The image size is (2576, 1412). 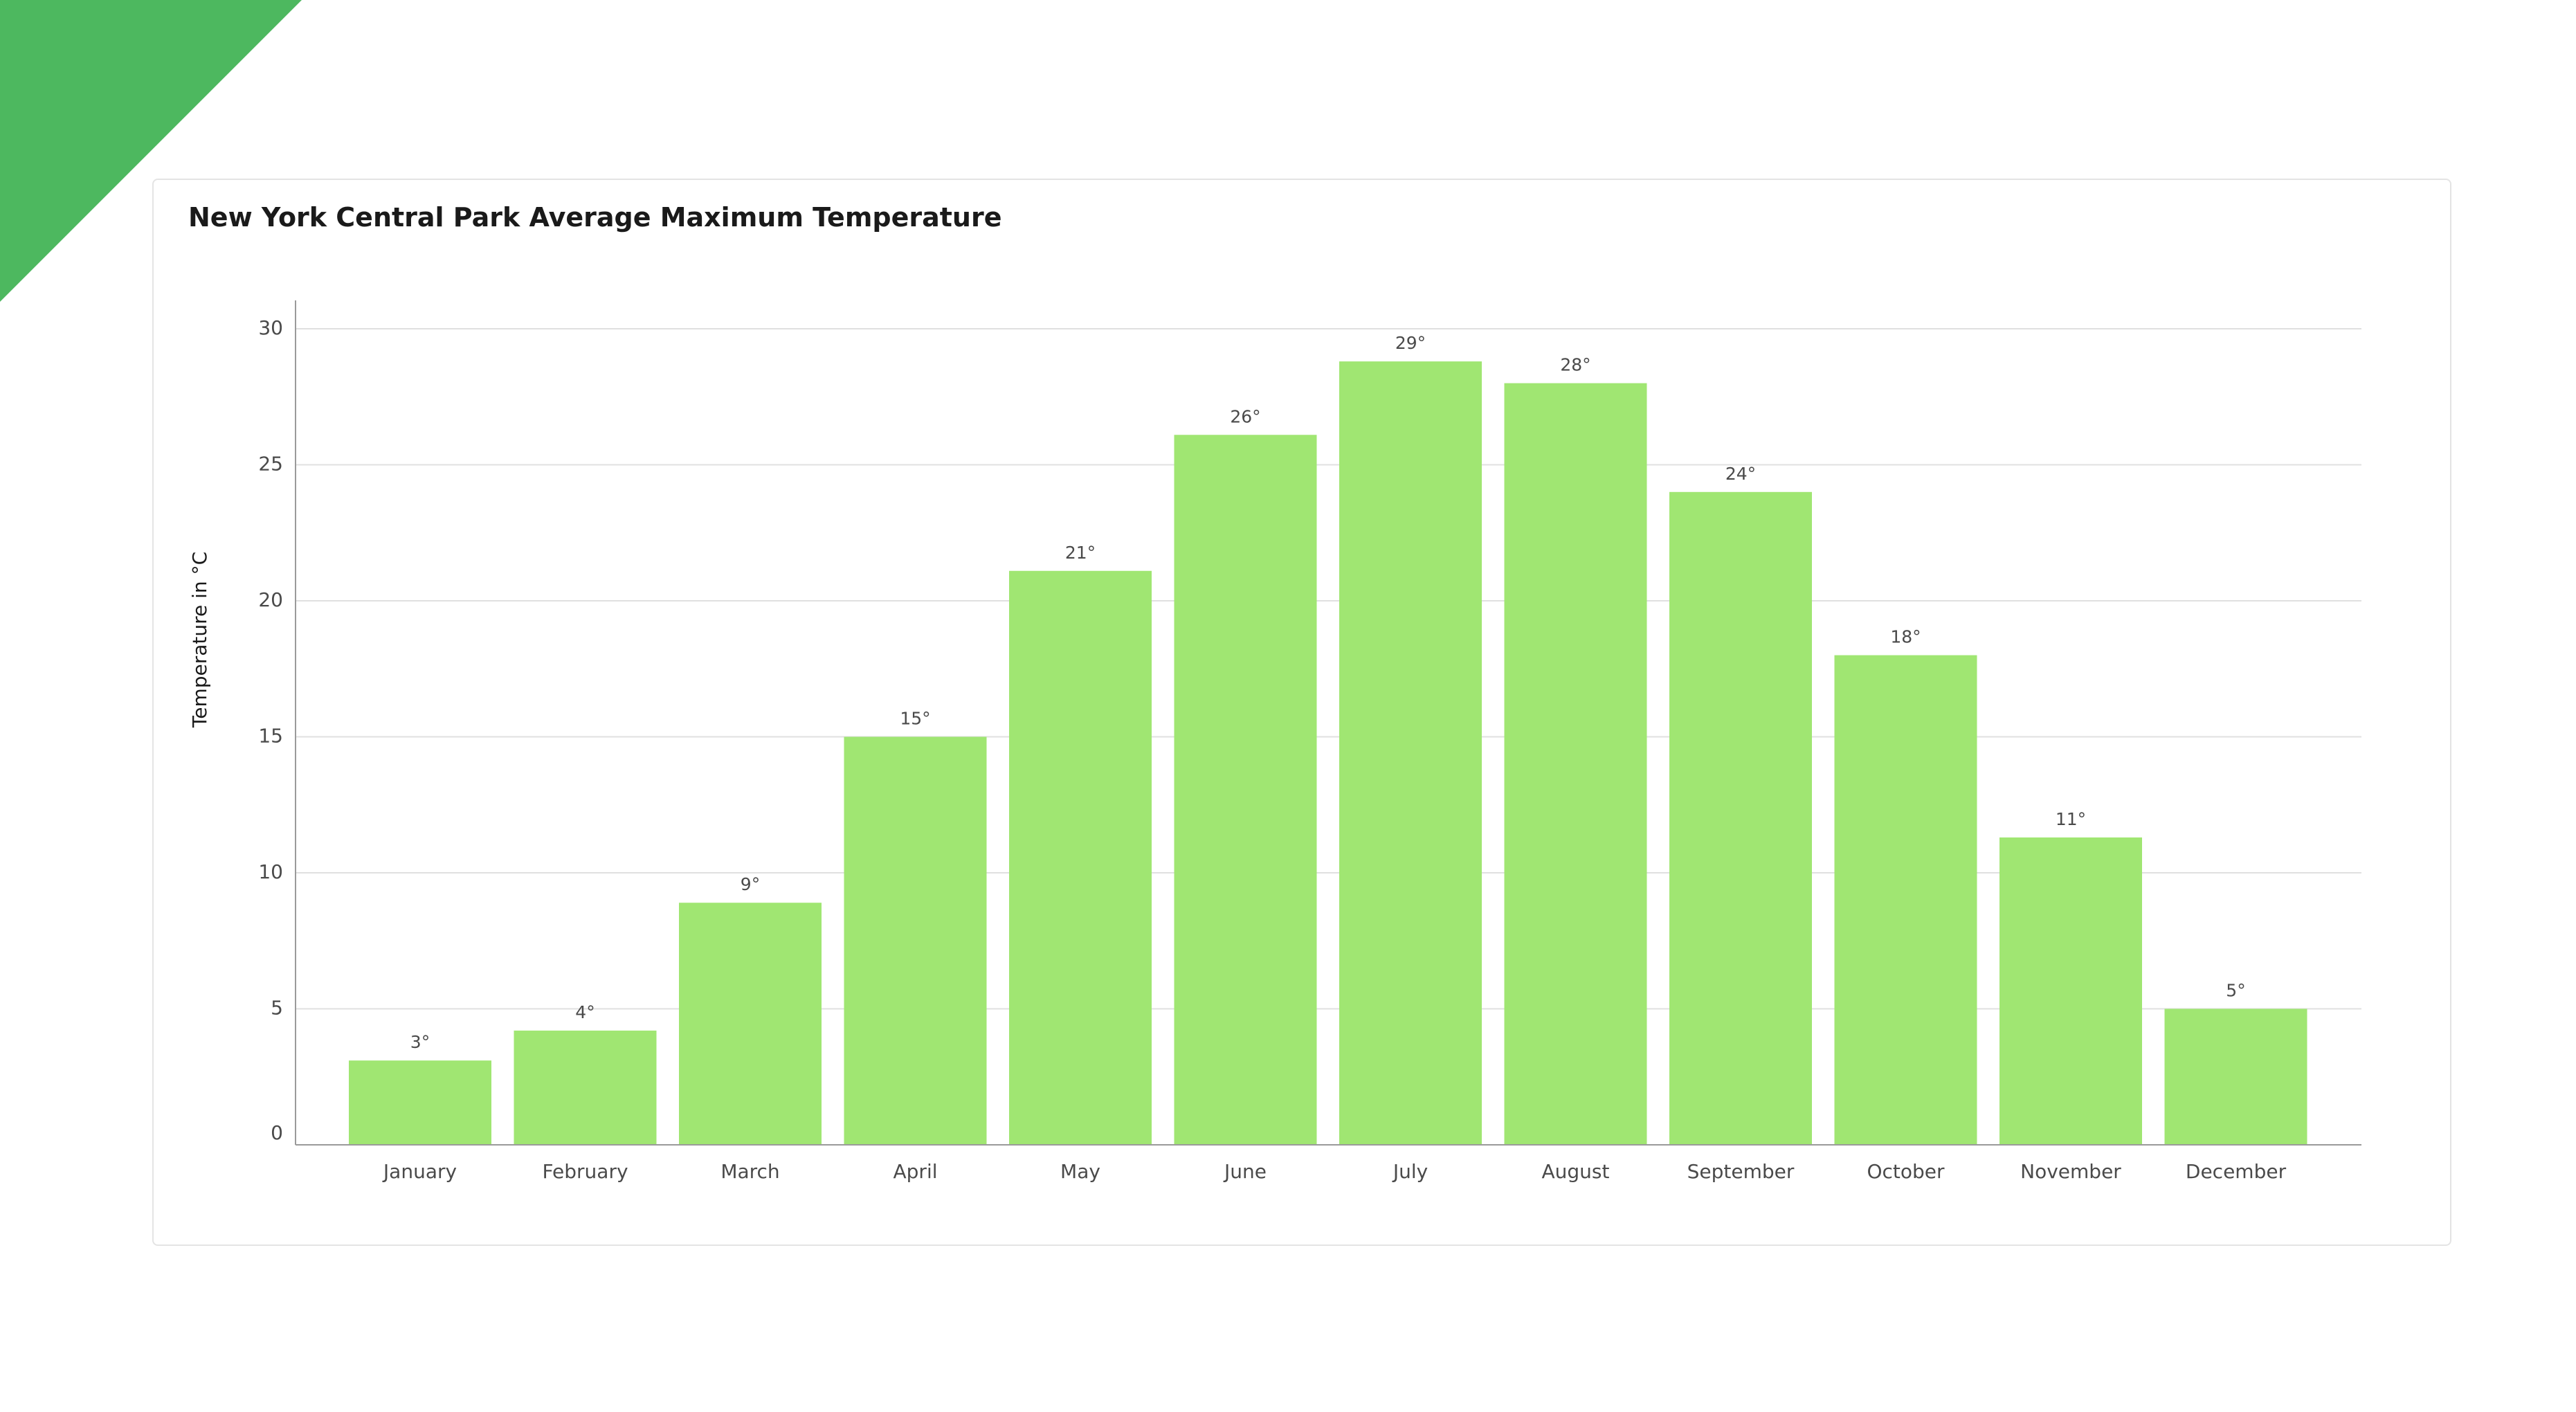 What do you see at coordinates (1906, 1171) in the screenshot?
I see `x-tick-label: October` at bounding box center [1906, 1171].